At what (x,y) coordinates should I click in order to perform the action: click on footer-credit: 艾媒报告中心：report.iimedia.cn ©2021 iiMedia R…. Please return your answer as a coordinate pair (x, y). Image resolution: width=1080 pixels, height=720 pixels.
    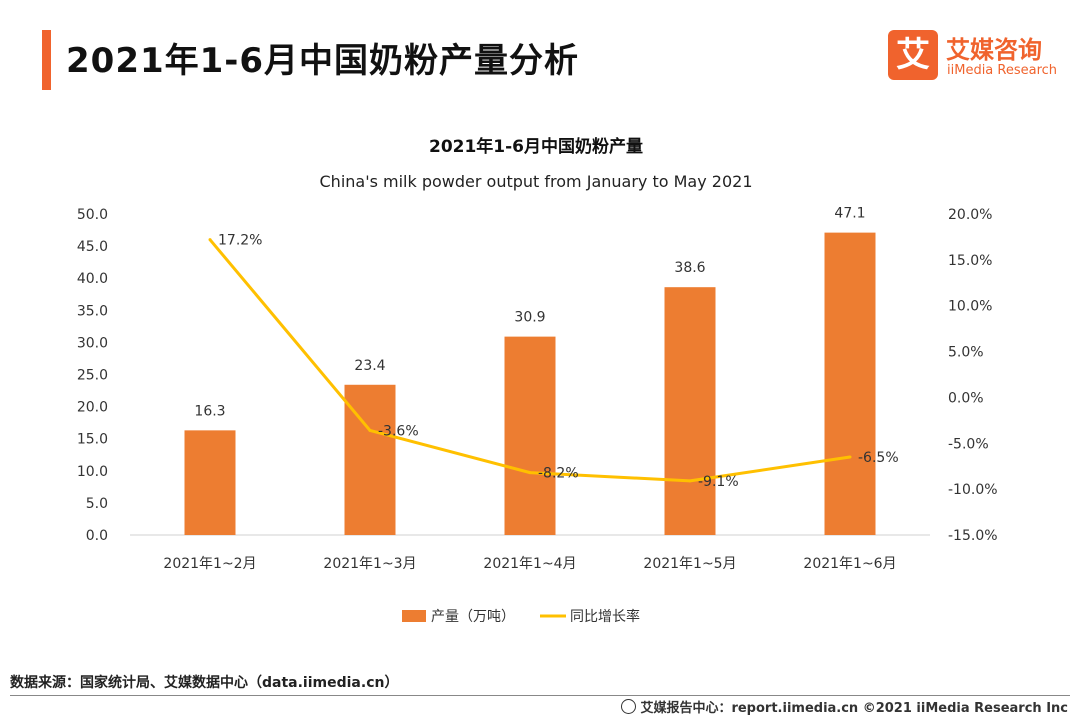
    Looking at the image, I should click on (844, 706).